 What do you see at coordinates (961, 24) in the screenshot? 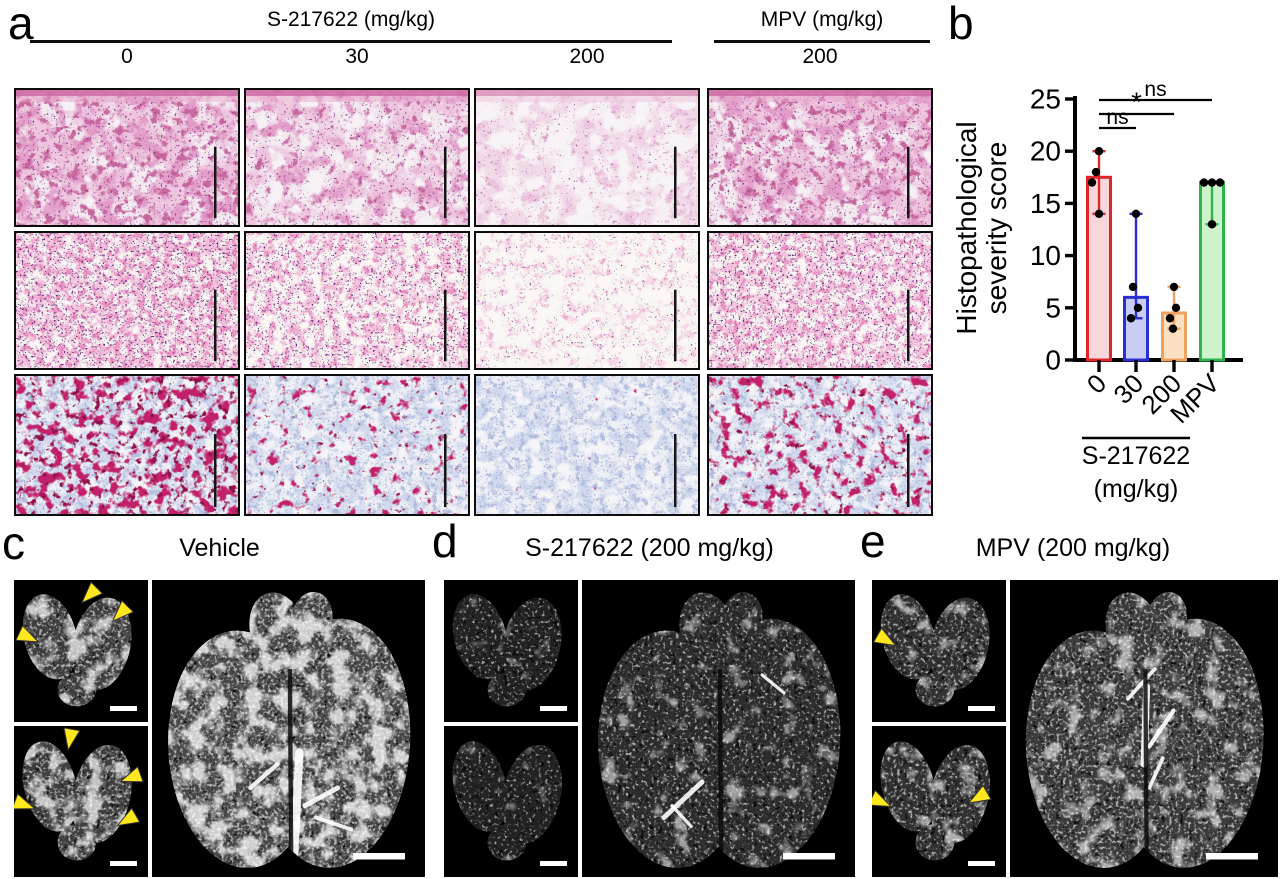
I see `panel-b-label: b` at bounding box center [961, 24].